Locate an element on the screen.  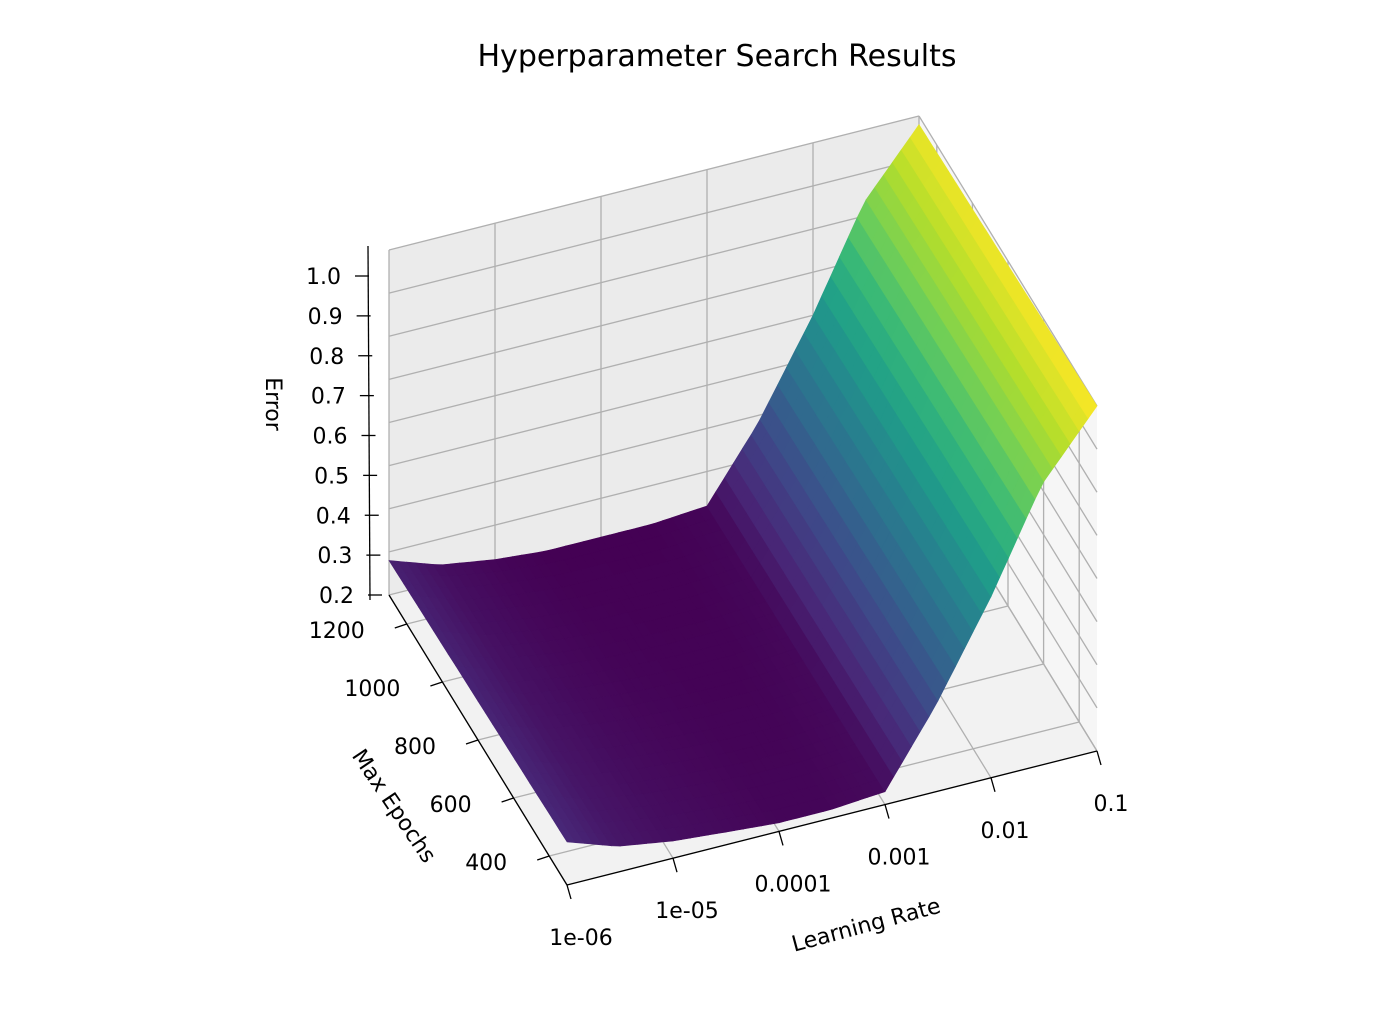
y-tick-label: 400 is located at coordinates (486, 863).